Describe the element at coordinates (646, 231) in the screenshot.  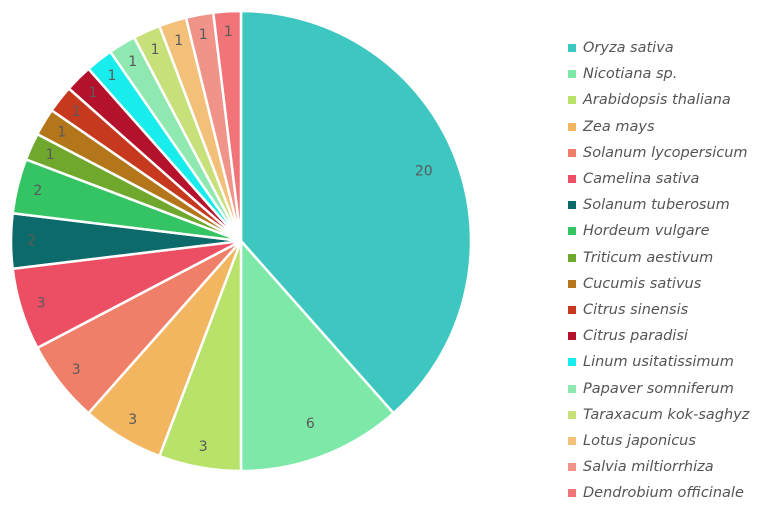
I see `legend-label: Hordeum vulgare` at that location.